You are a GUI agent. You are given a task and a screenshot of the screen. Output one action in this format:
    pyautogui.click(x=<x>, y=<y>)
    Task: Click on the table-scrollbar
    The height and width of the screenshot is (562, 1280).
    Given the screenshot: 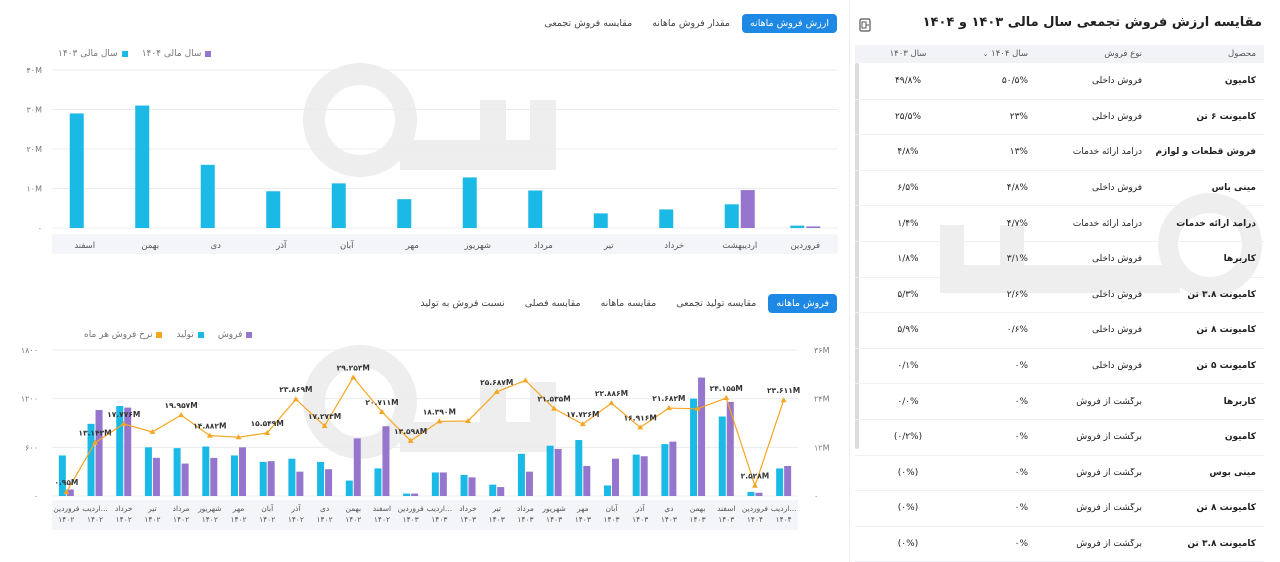 What is the action you would take?
    pyautogui.click(x=857, y=256)
    